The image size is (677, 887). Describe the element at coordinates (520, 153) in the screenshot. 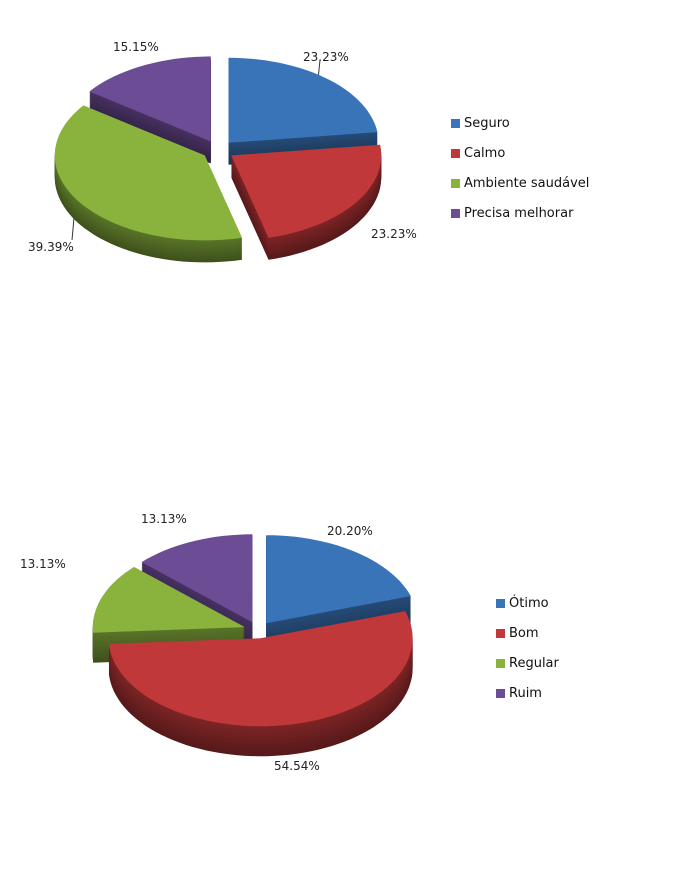

I see `legend-item-calmo: Calmo` at that location.